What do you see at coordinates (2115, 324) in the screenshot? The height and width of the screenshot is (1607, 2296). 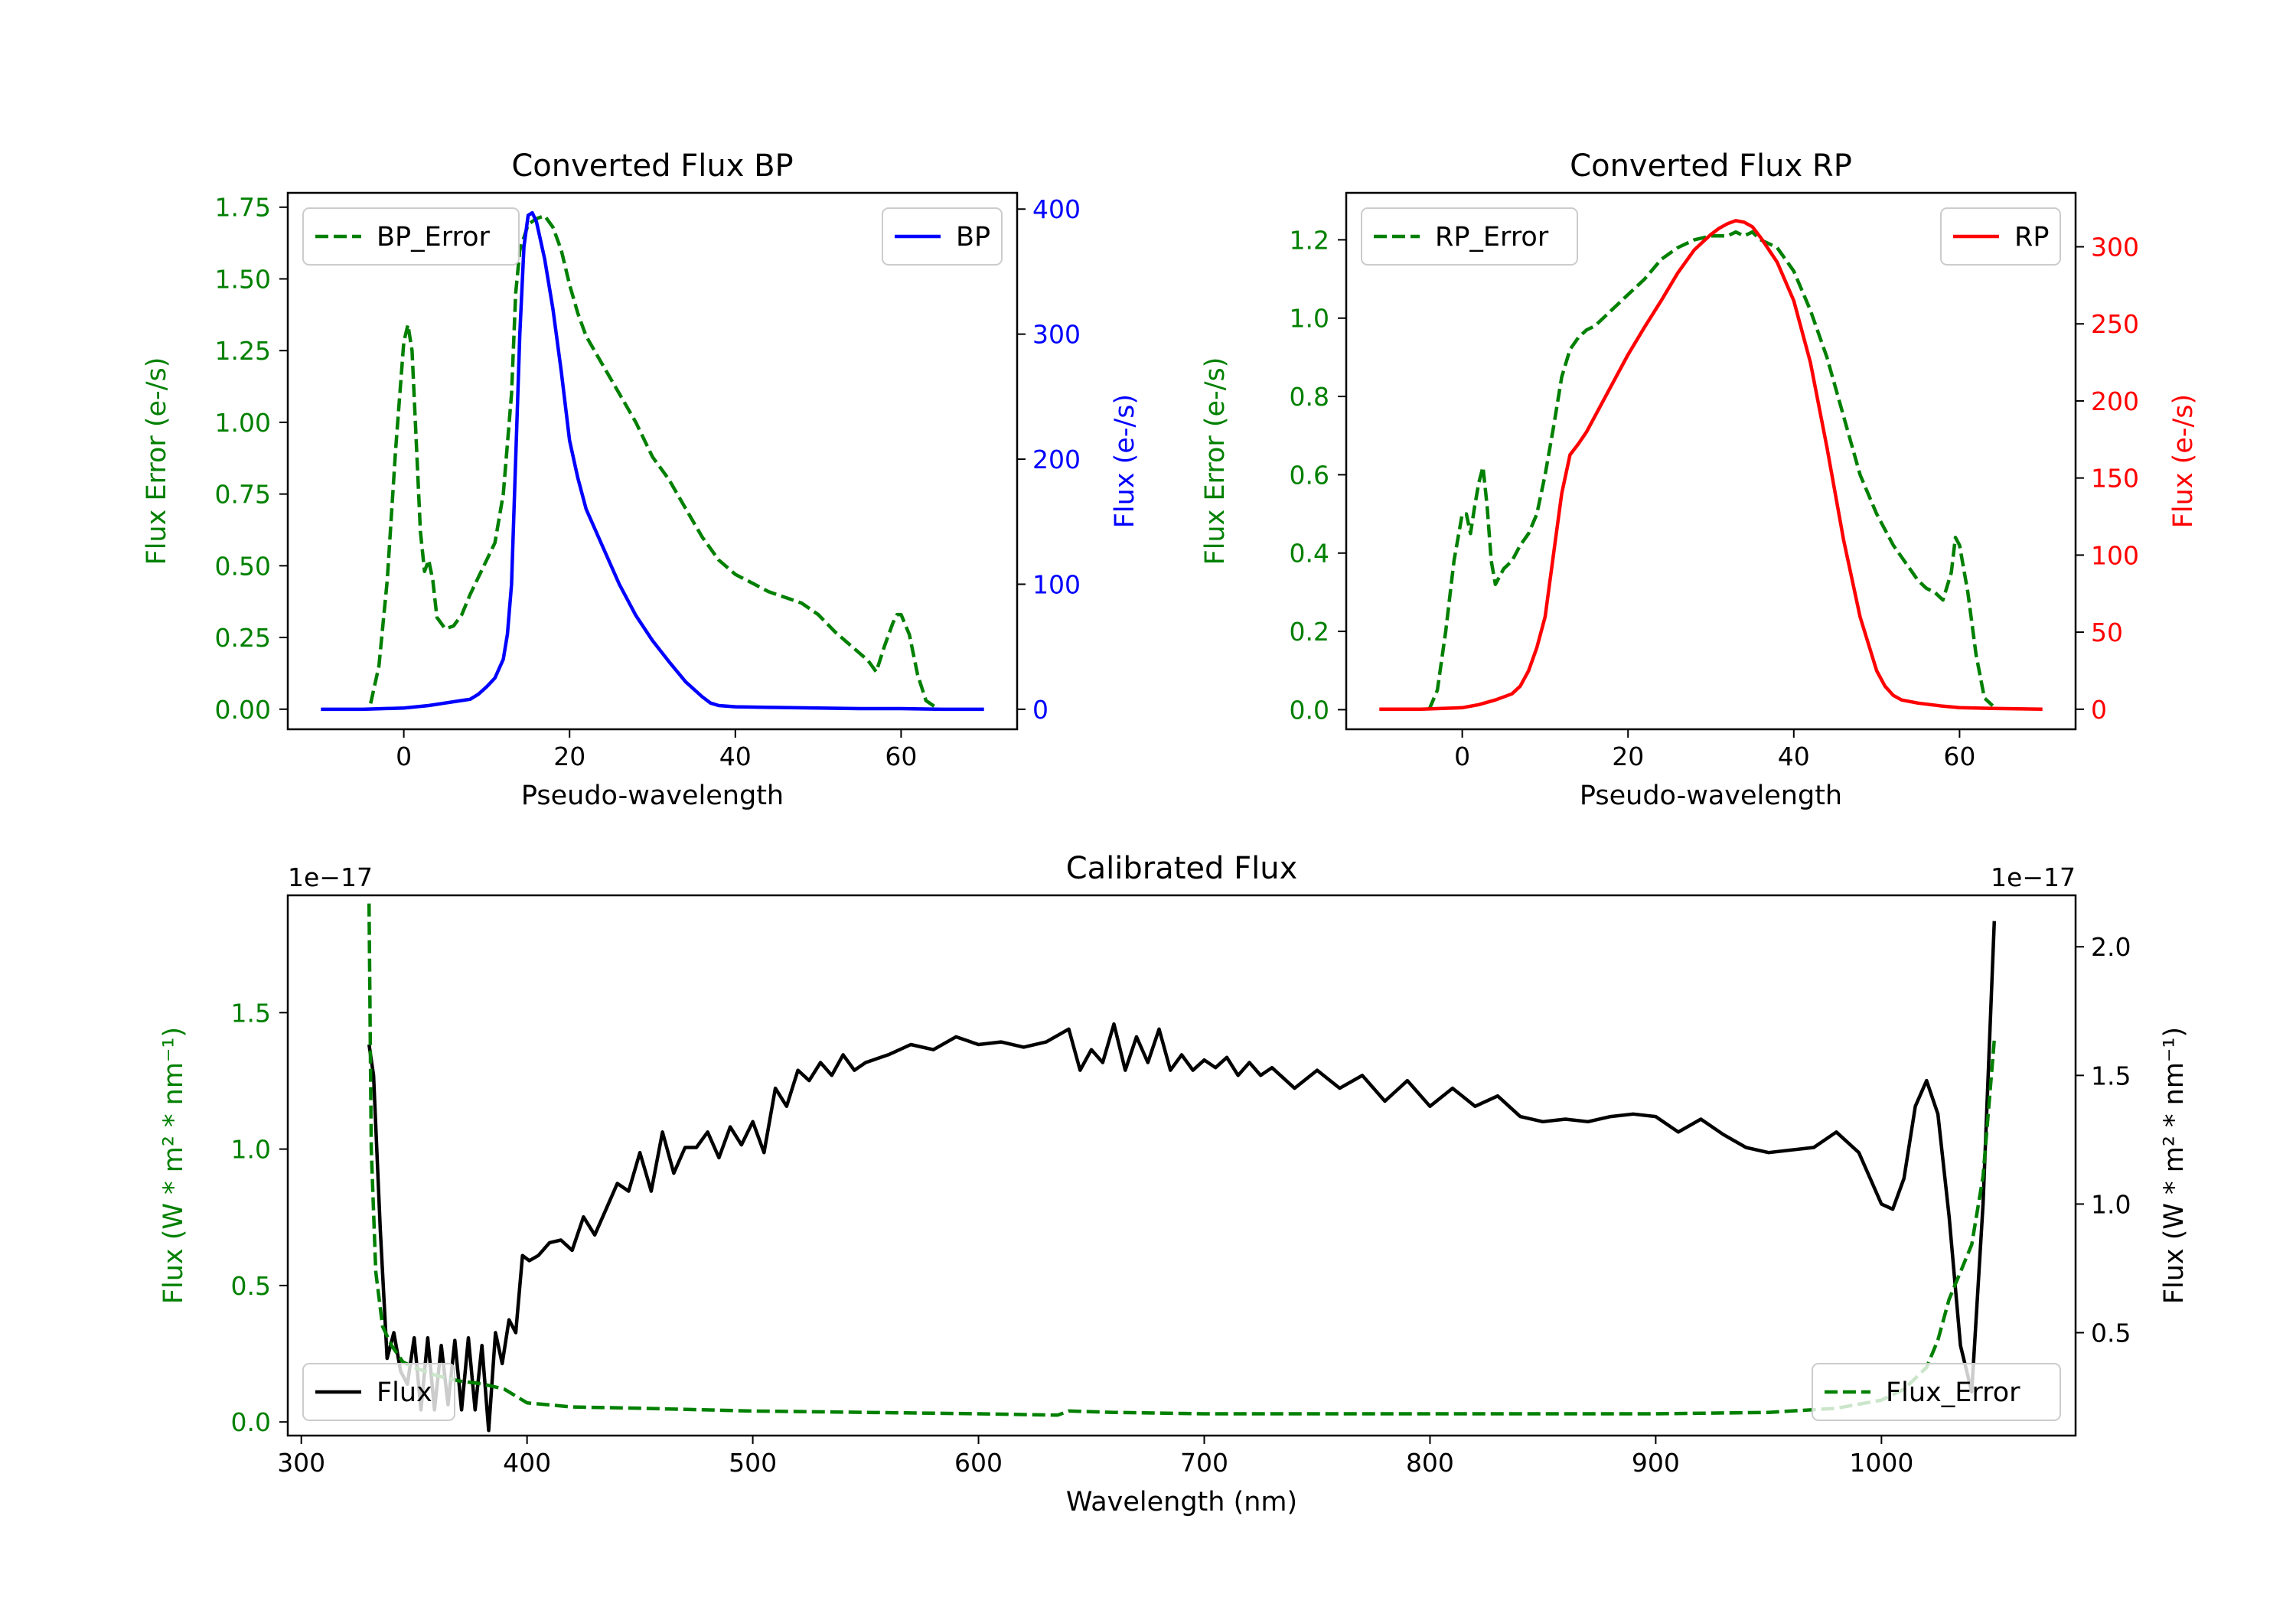 I see `y-right-tick-label: 250` at bounding box center [2115, 324].